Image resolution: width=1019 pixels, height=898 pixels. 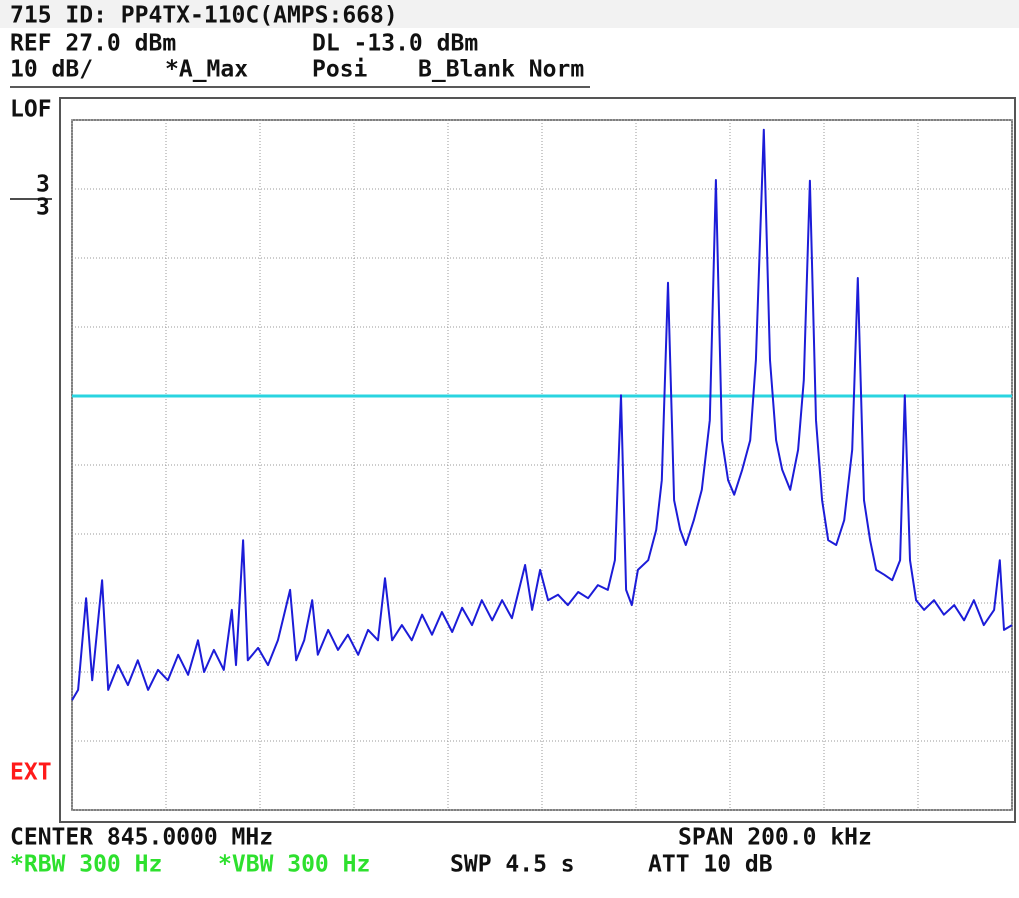 What do you see at coordinates (51, 70) in the screenshot?
I see `scale: 10 dB/` at bounding box center [51, 70].